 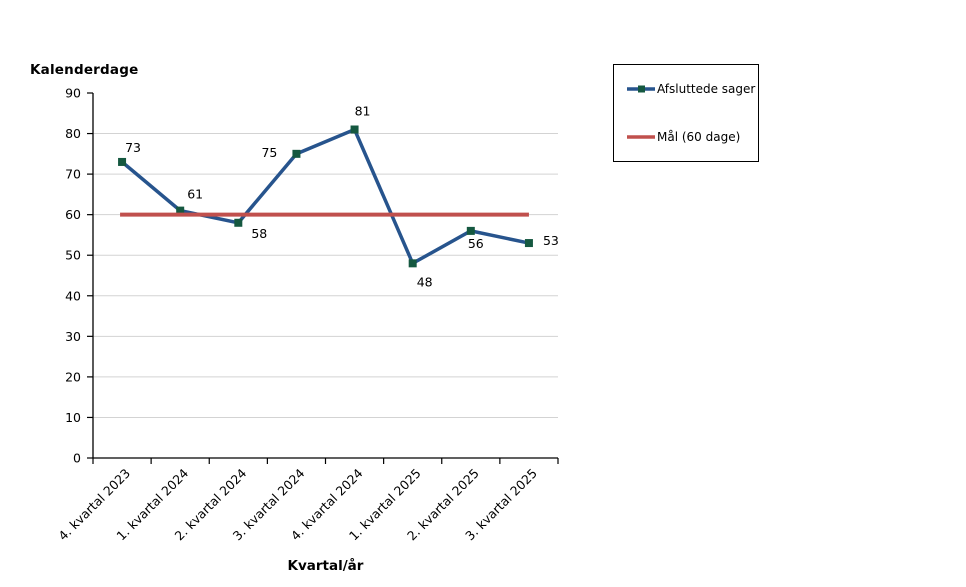 I want to click on x-axis-title: Kvartal/år, so click(x=325, y=566).